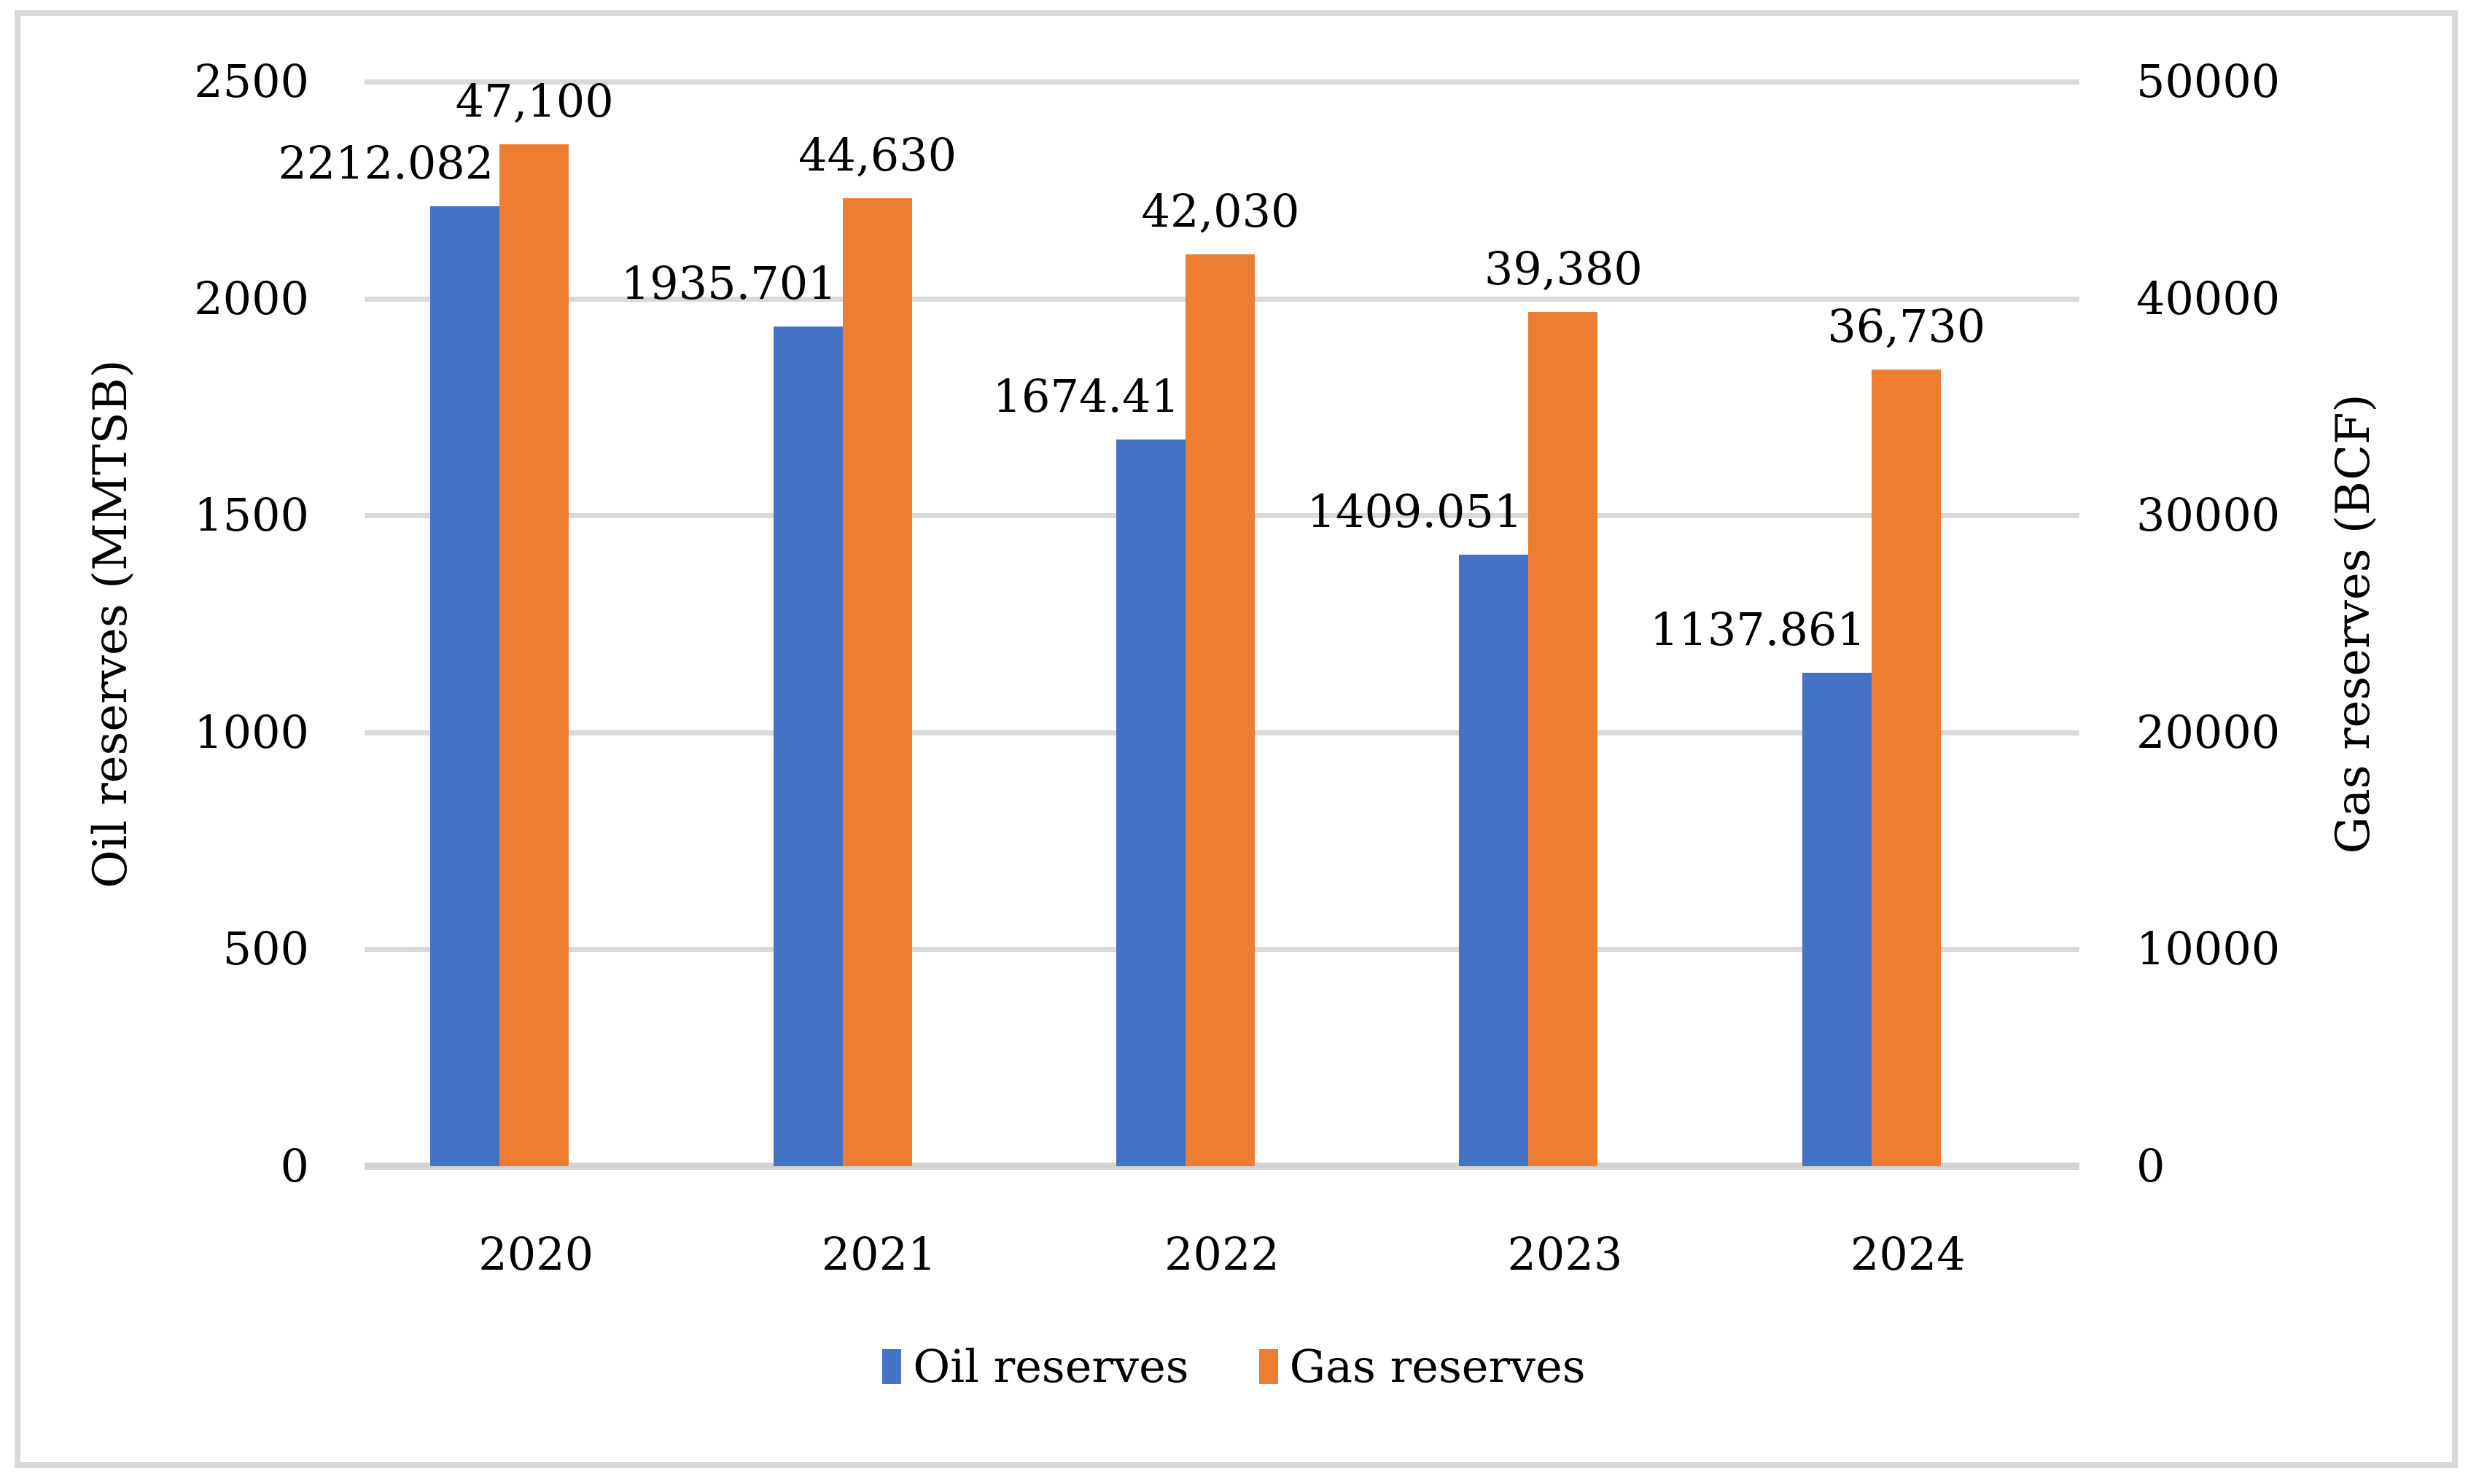  Describe the element at coordinates (1086, 396) in the screenshot. I see `oil-reserves-data-label-2022: 1674.41` at that location.